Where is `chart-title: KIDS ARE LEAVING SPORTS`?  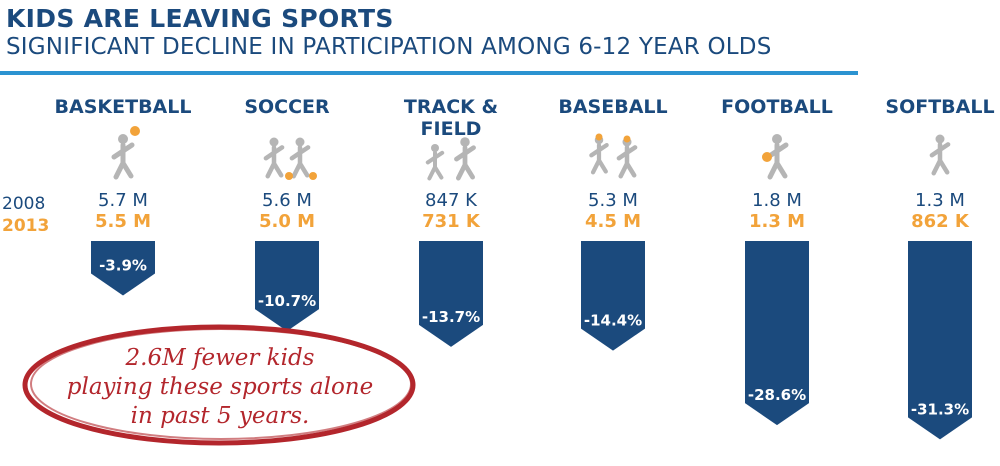
chart-title: KIDS ARE LEAVING SPORTS is located at coordinates (200, 18).